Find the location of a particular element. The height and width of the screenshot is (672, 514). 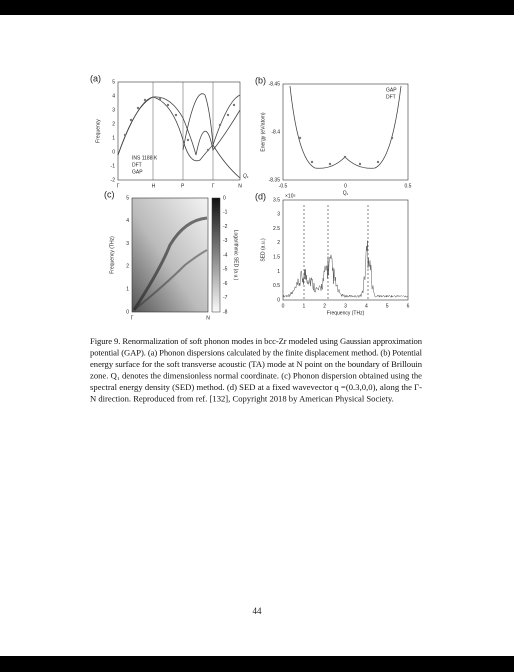

colorbar-tick-label: -1 is located at coordinates (225, 213).